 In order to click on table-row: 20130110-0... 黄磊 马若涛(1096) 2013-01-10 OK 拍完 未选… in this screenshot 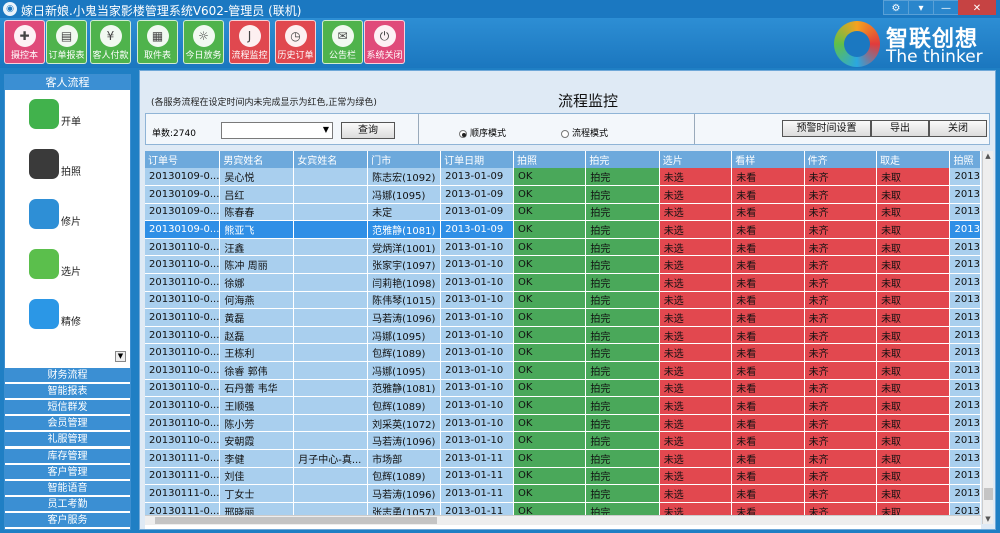, I will do `click(563, 317)`.